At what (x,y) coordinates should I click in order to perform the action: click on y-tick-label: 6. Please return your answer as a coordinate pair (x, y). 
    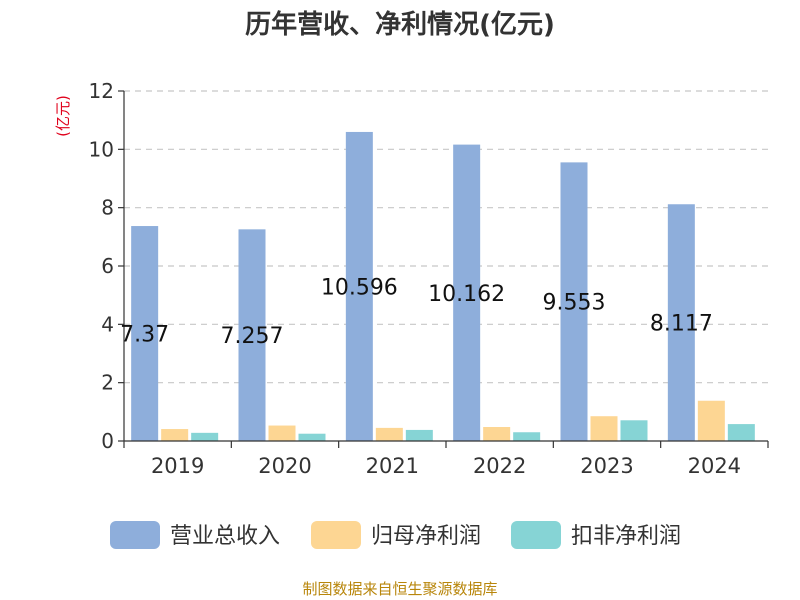
    Looking at the image, I should click on (107, 266).